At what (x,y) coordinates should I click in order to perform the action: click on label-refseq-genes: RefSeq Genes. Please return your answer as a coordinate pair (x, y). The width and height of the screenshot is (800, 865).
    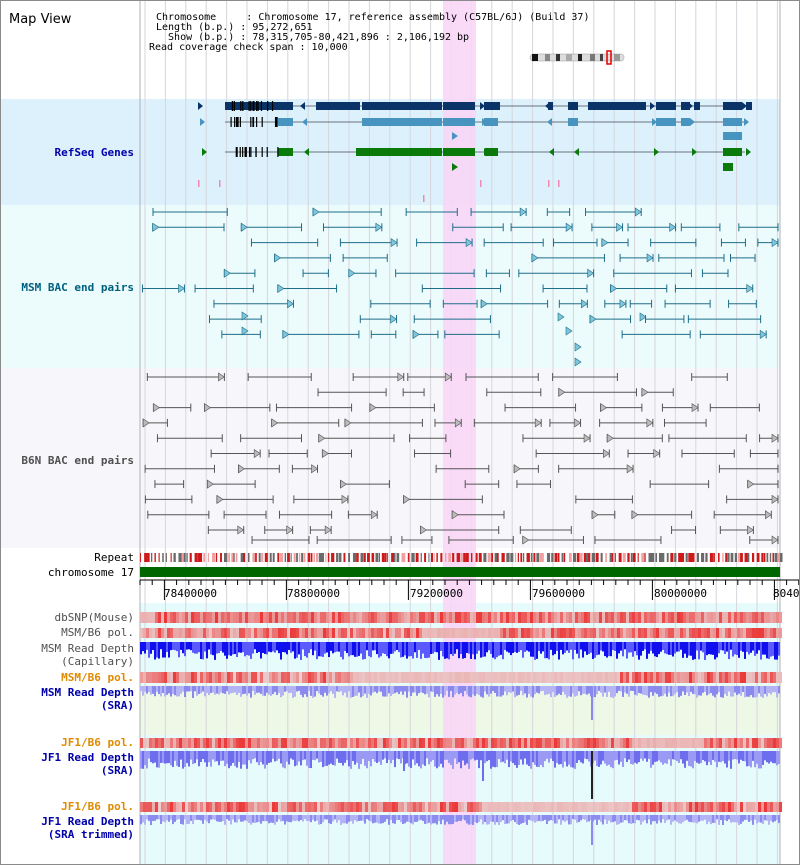
    Looking at the image, I should click on (94, 152).